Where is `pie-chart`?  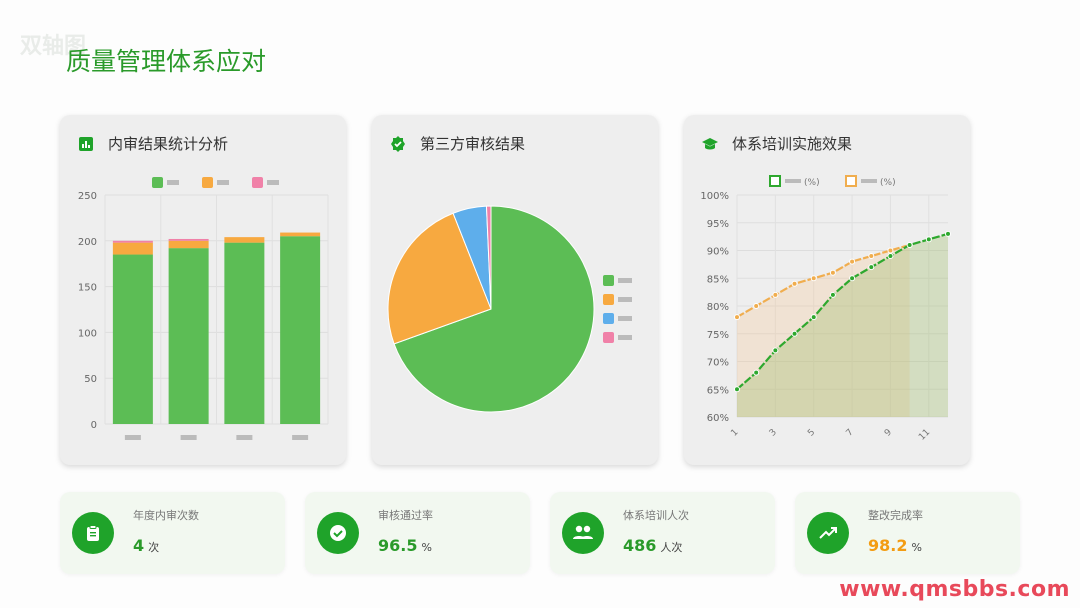
pie-chart is located at coordinates (509, 309).